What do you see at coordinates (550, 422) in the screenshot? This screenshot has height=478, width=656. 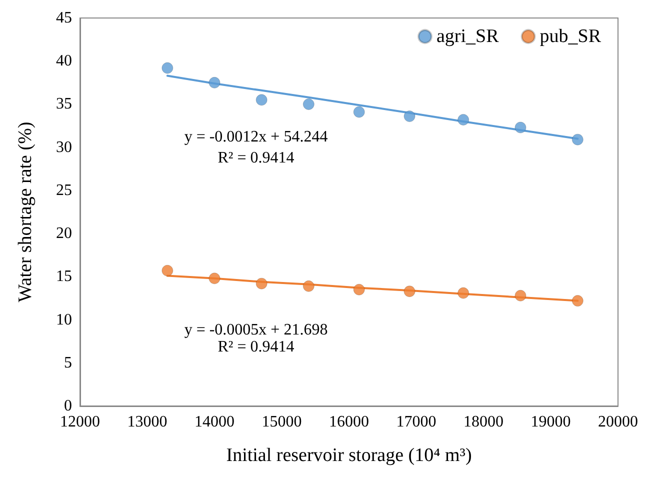 I see `x-tick-label: 19000` at bounding box center [550, 422].